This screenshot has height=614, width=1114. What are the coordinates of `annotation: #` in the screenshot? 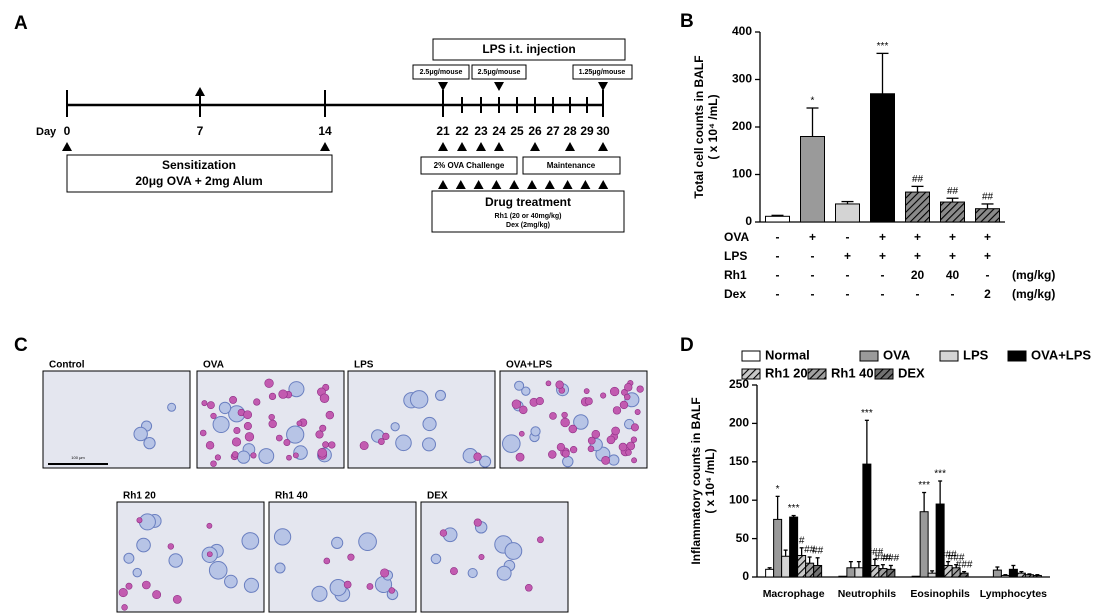 It's located at (802, 540).